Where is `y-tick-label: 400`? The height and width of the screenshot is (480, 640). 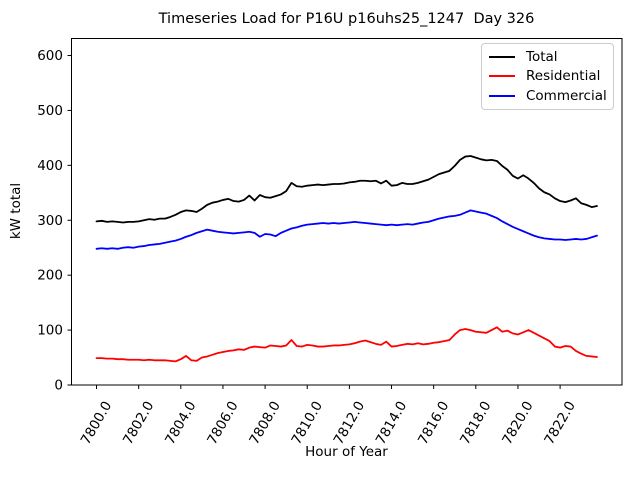 y-tick-label: 400 is located at coordinates (50, 166).